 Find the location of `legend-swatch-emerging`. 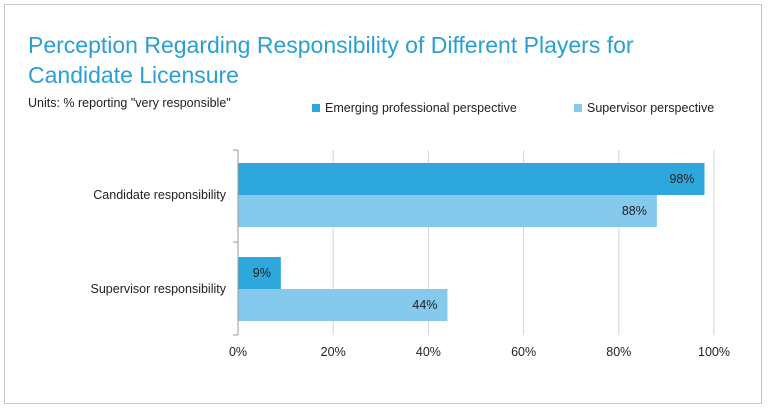

legend-swatch-emerging is located at coordinates (316, 108).